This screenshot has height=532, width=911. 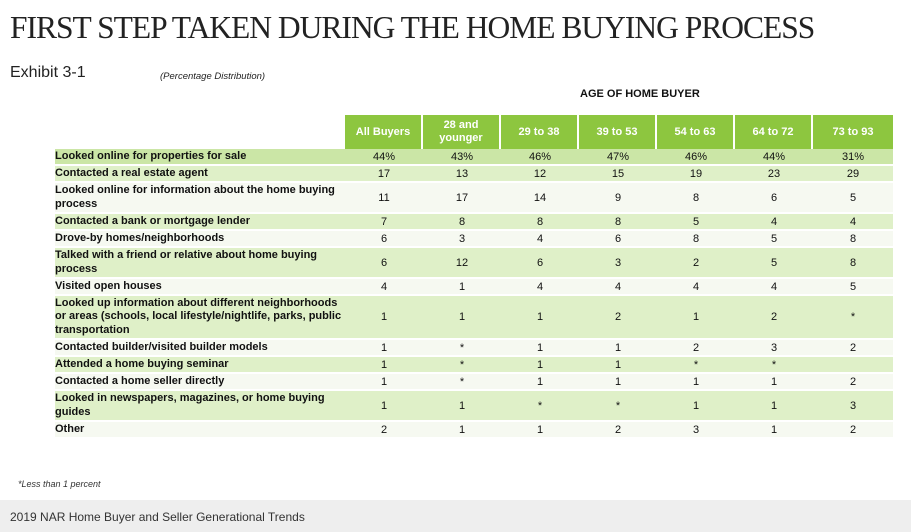 I want to click on table-row: Other 2 1 1 2 3 1 2, so click(x=474, y=430).